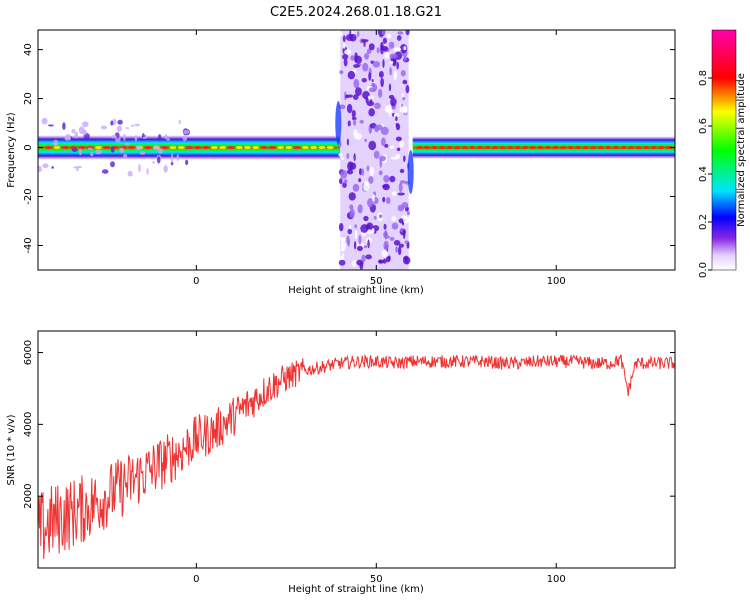 This screenshot has height=600, width=750. I want to click on x-tick-label: 0, so click(196, 579).